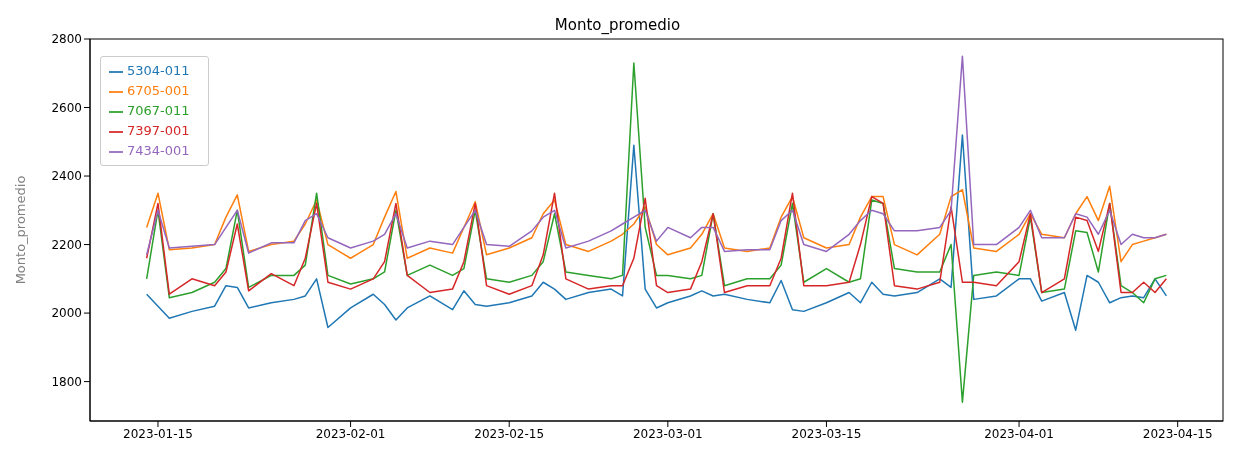  What do you see at coordinates (158, 70) in the screenshot?
I see `legend-label: 5304-011` at bounding box center [158, 70].